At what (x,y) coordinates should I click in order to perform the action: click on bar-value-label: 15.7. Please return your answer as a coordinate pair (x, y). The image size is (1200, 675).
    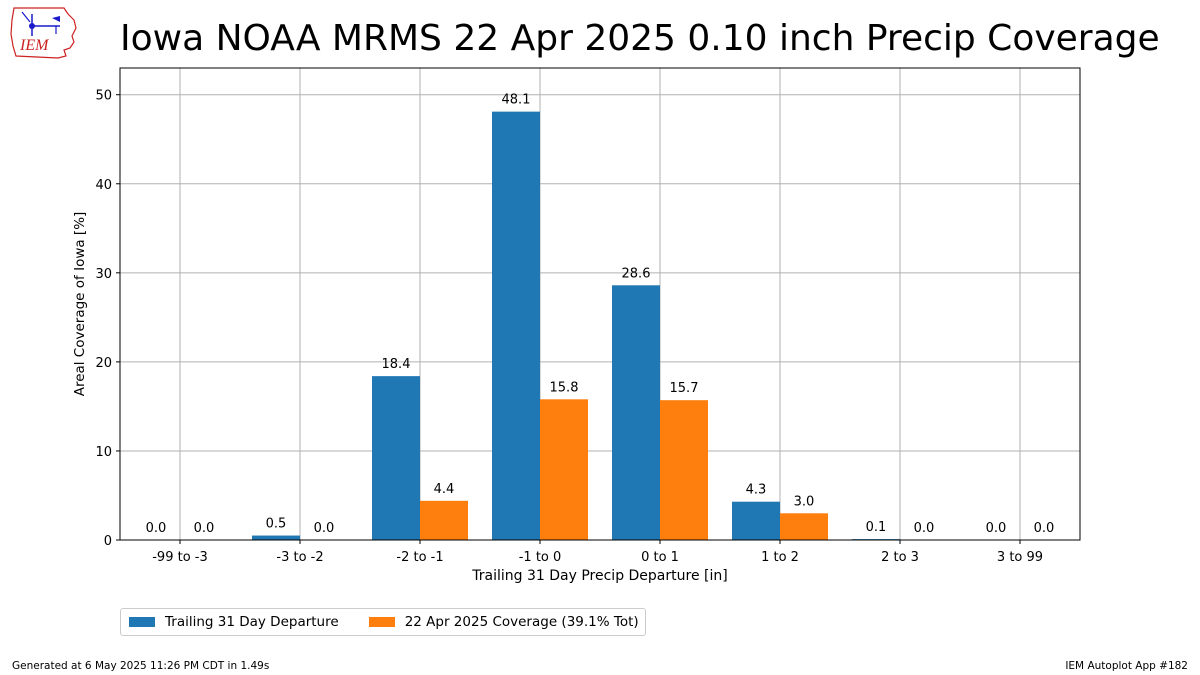
    Looking at the image, I should click on (684, 388).